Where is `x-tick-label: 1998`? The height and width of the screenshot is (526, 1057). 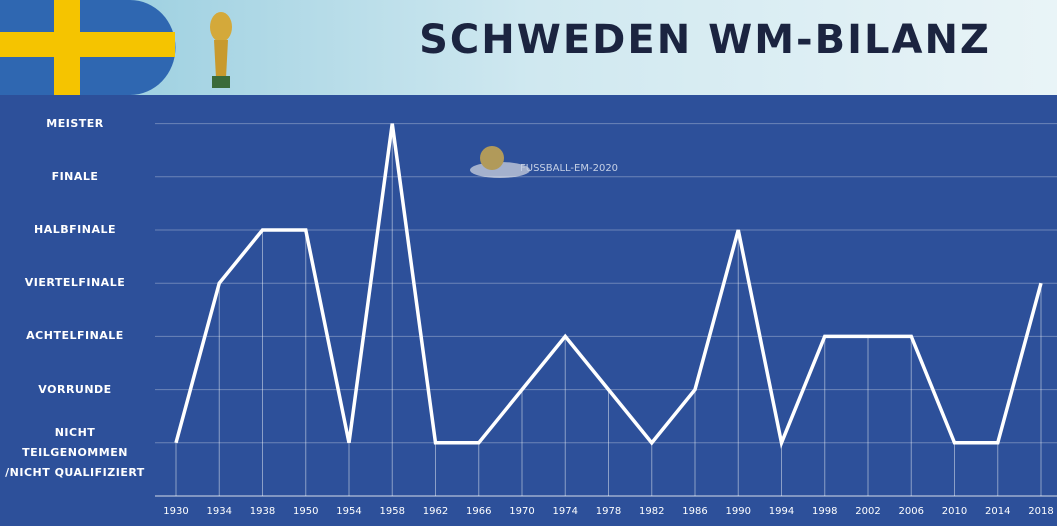
x-tick-label: 1998 is located at coordinates (824, 511).